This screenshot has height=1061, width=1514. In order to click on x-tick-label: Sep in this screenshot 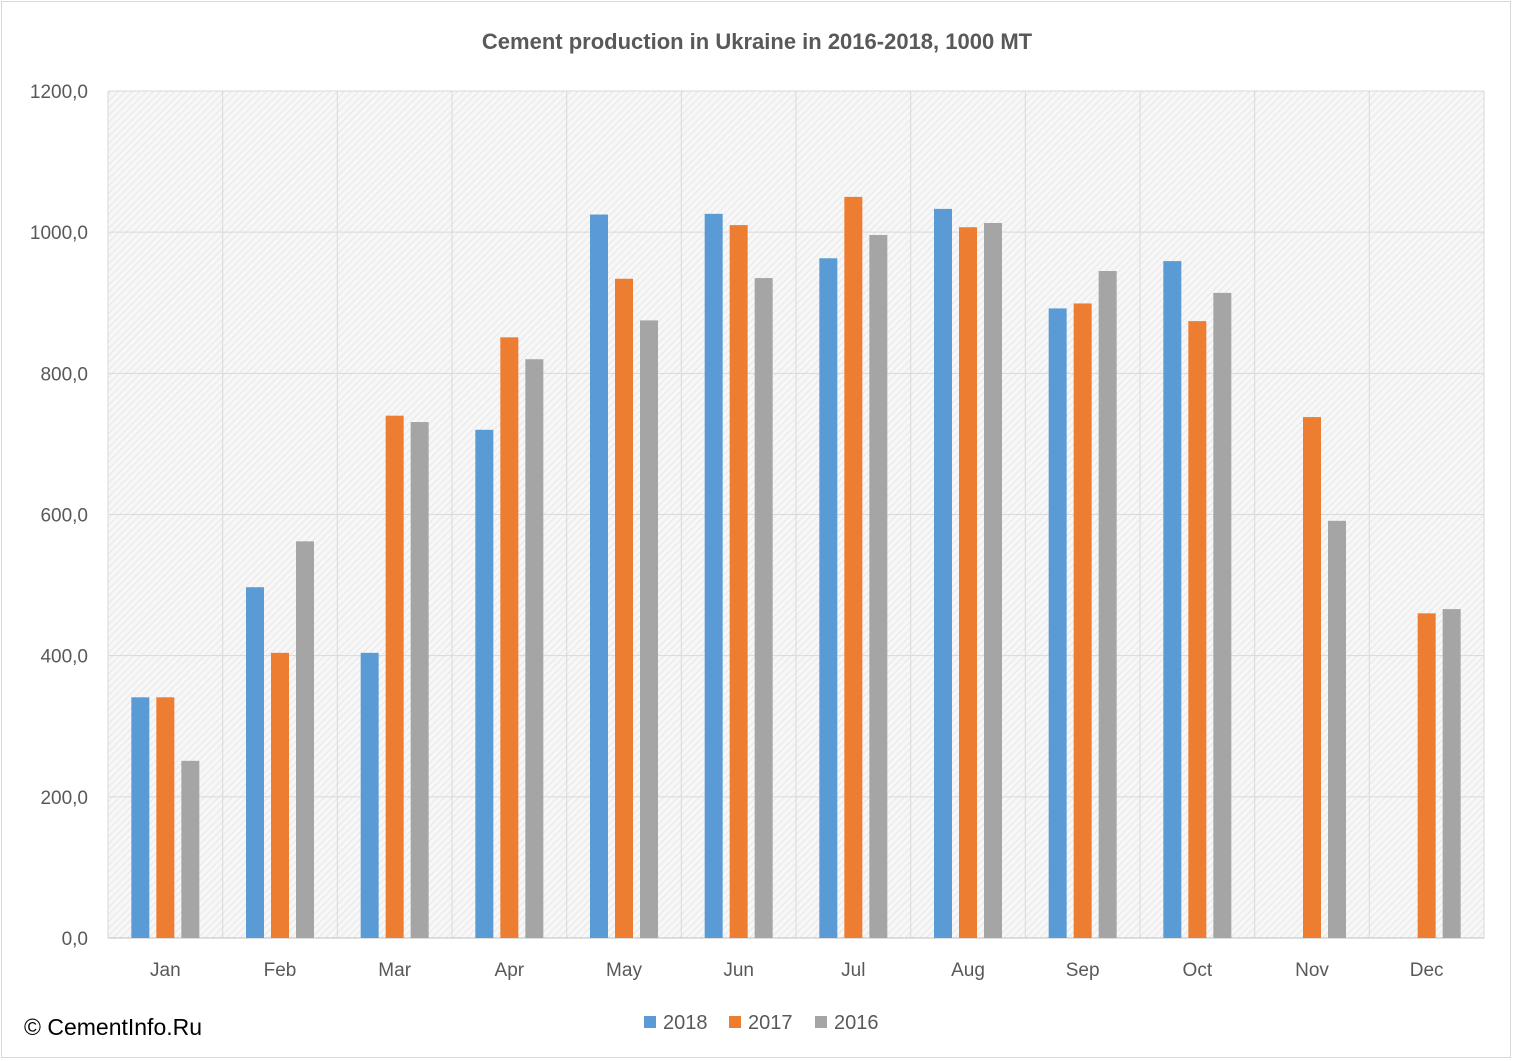, I will do `click(1083, 970)`.